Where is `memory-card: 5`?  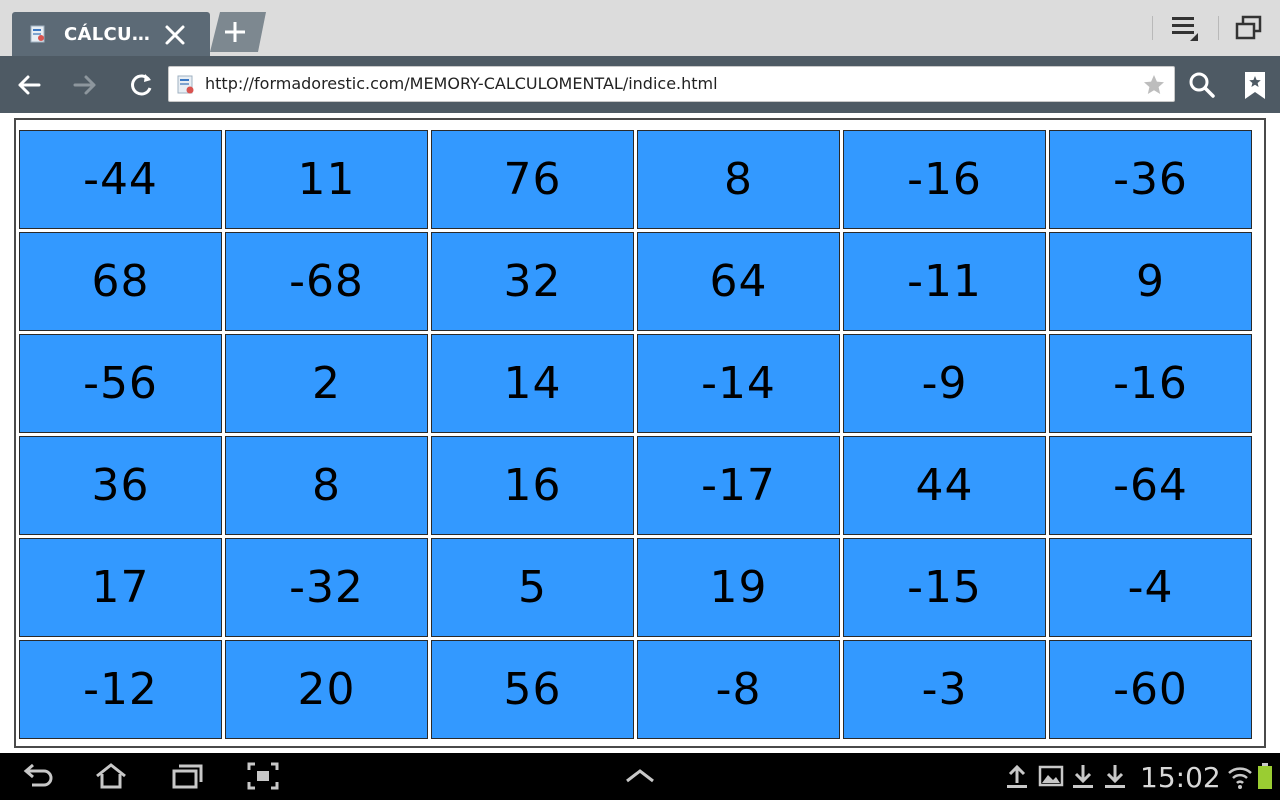 memory-card: 5 is located at coordinates (532, 587).